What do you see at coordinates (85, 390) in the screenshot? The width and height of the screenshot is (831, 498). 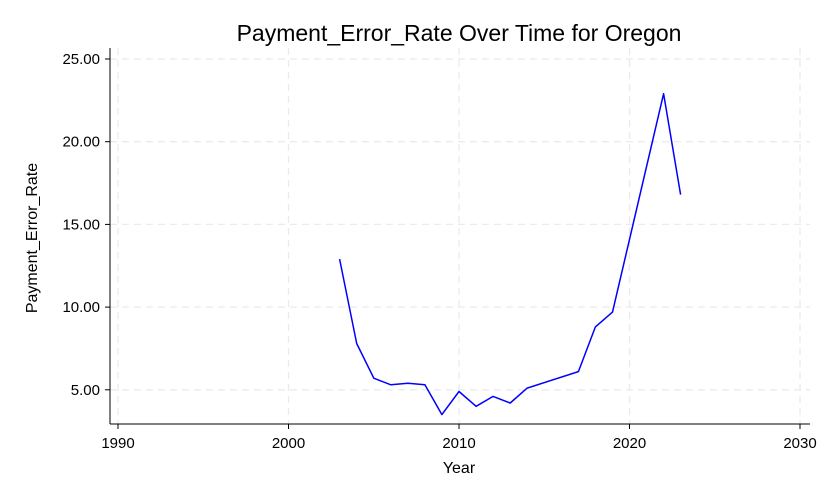 I see `y-tick-label: 5.00` at bounding box center [85, 390].